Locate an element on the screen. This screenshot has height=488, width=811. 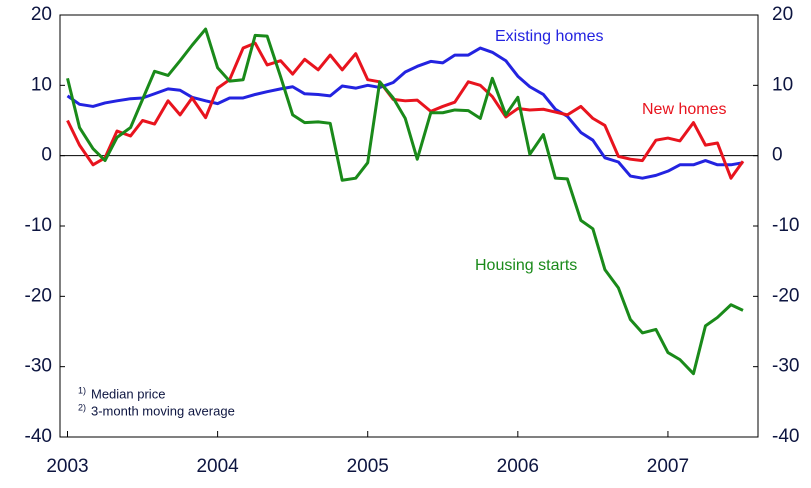
x-tick-label: 2007 is located at coordinates (668, 466).